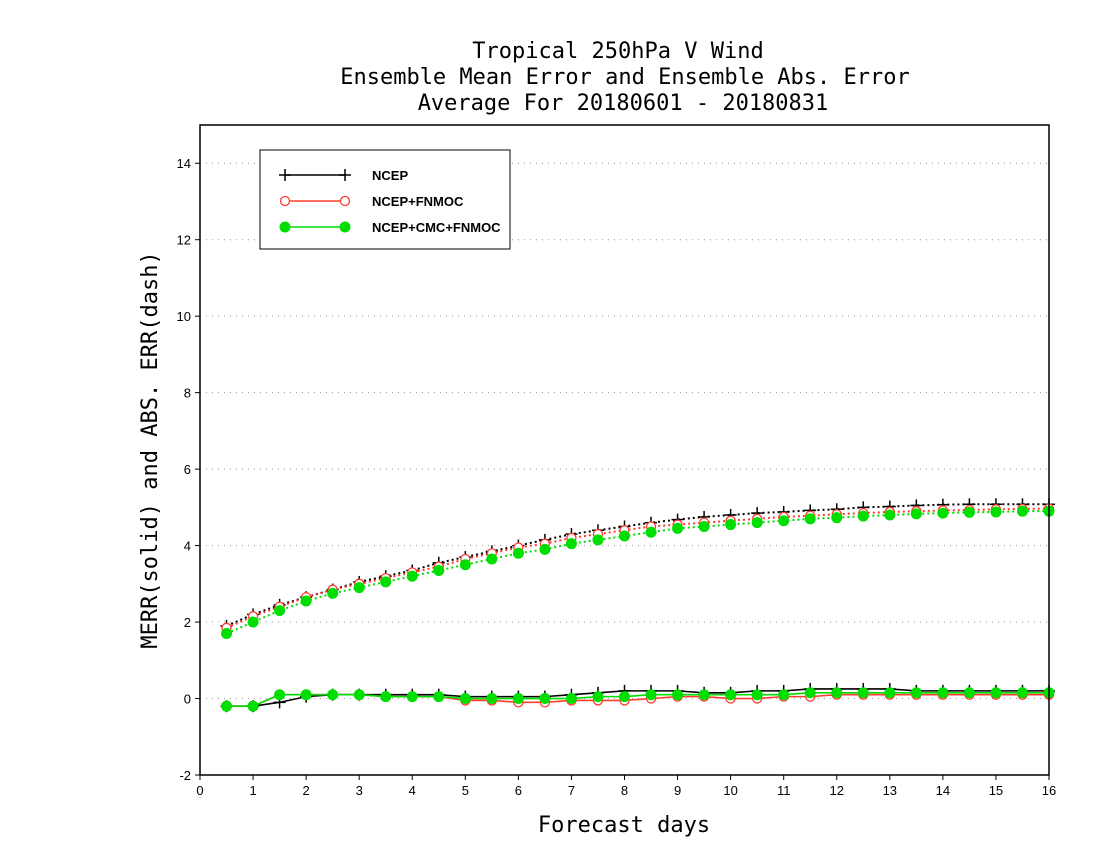  I want to click on y-tick-label-6: 10, so click(184, 316).